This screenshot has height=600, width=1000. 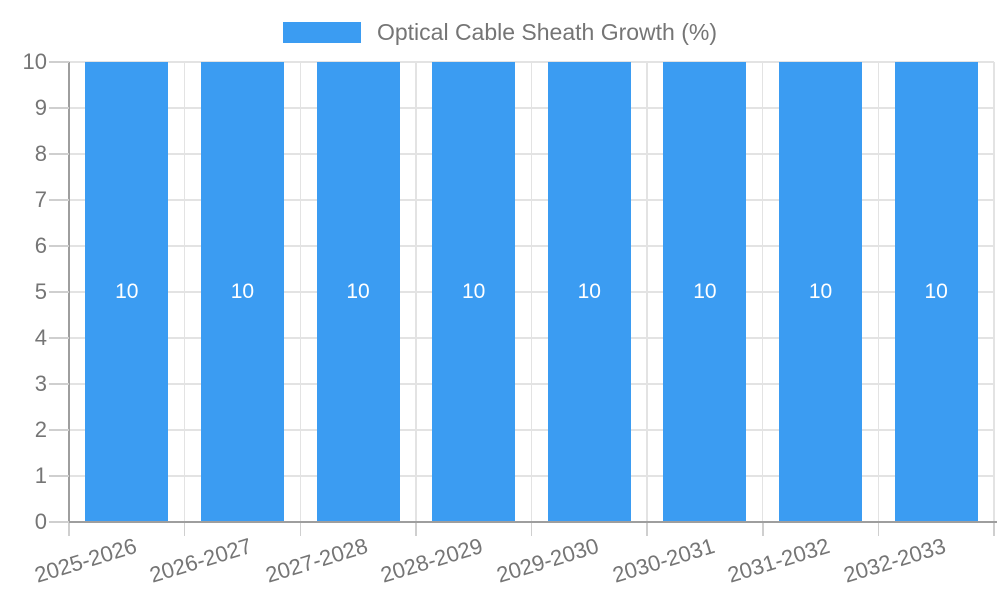 I want to click on y-axis-label: 3, so click(x=40, y=383).